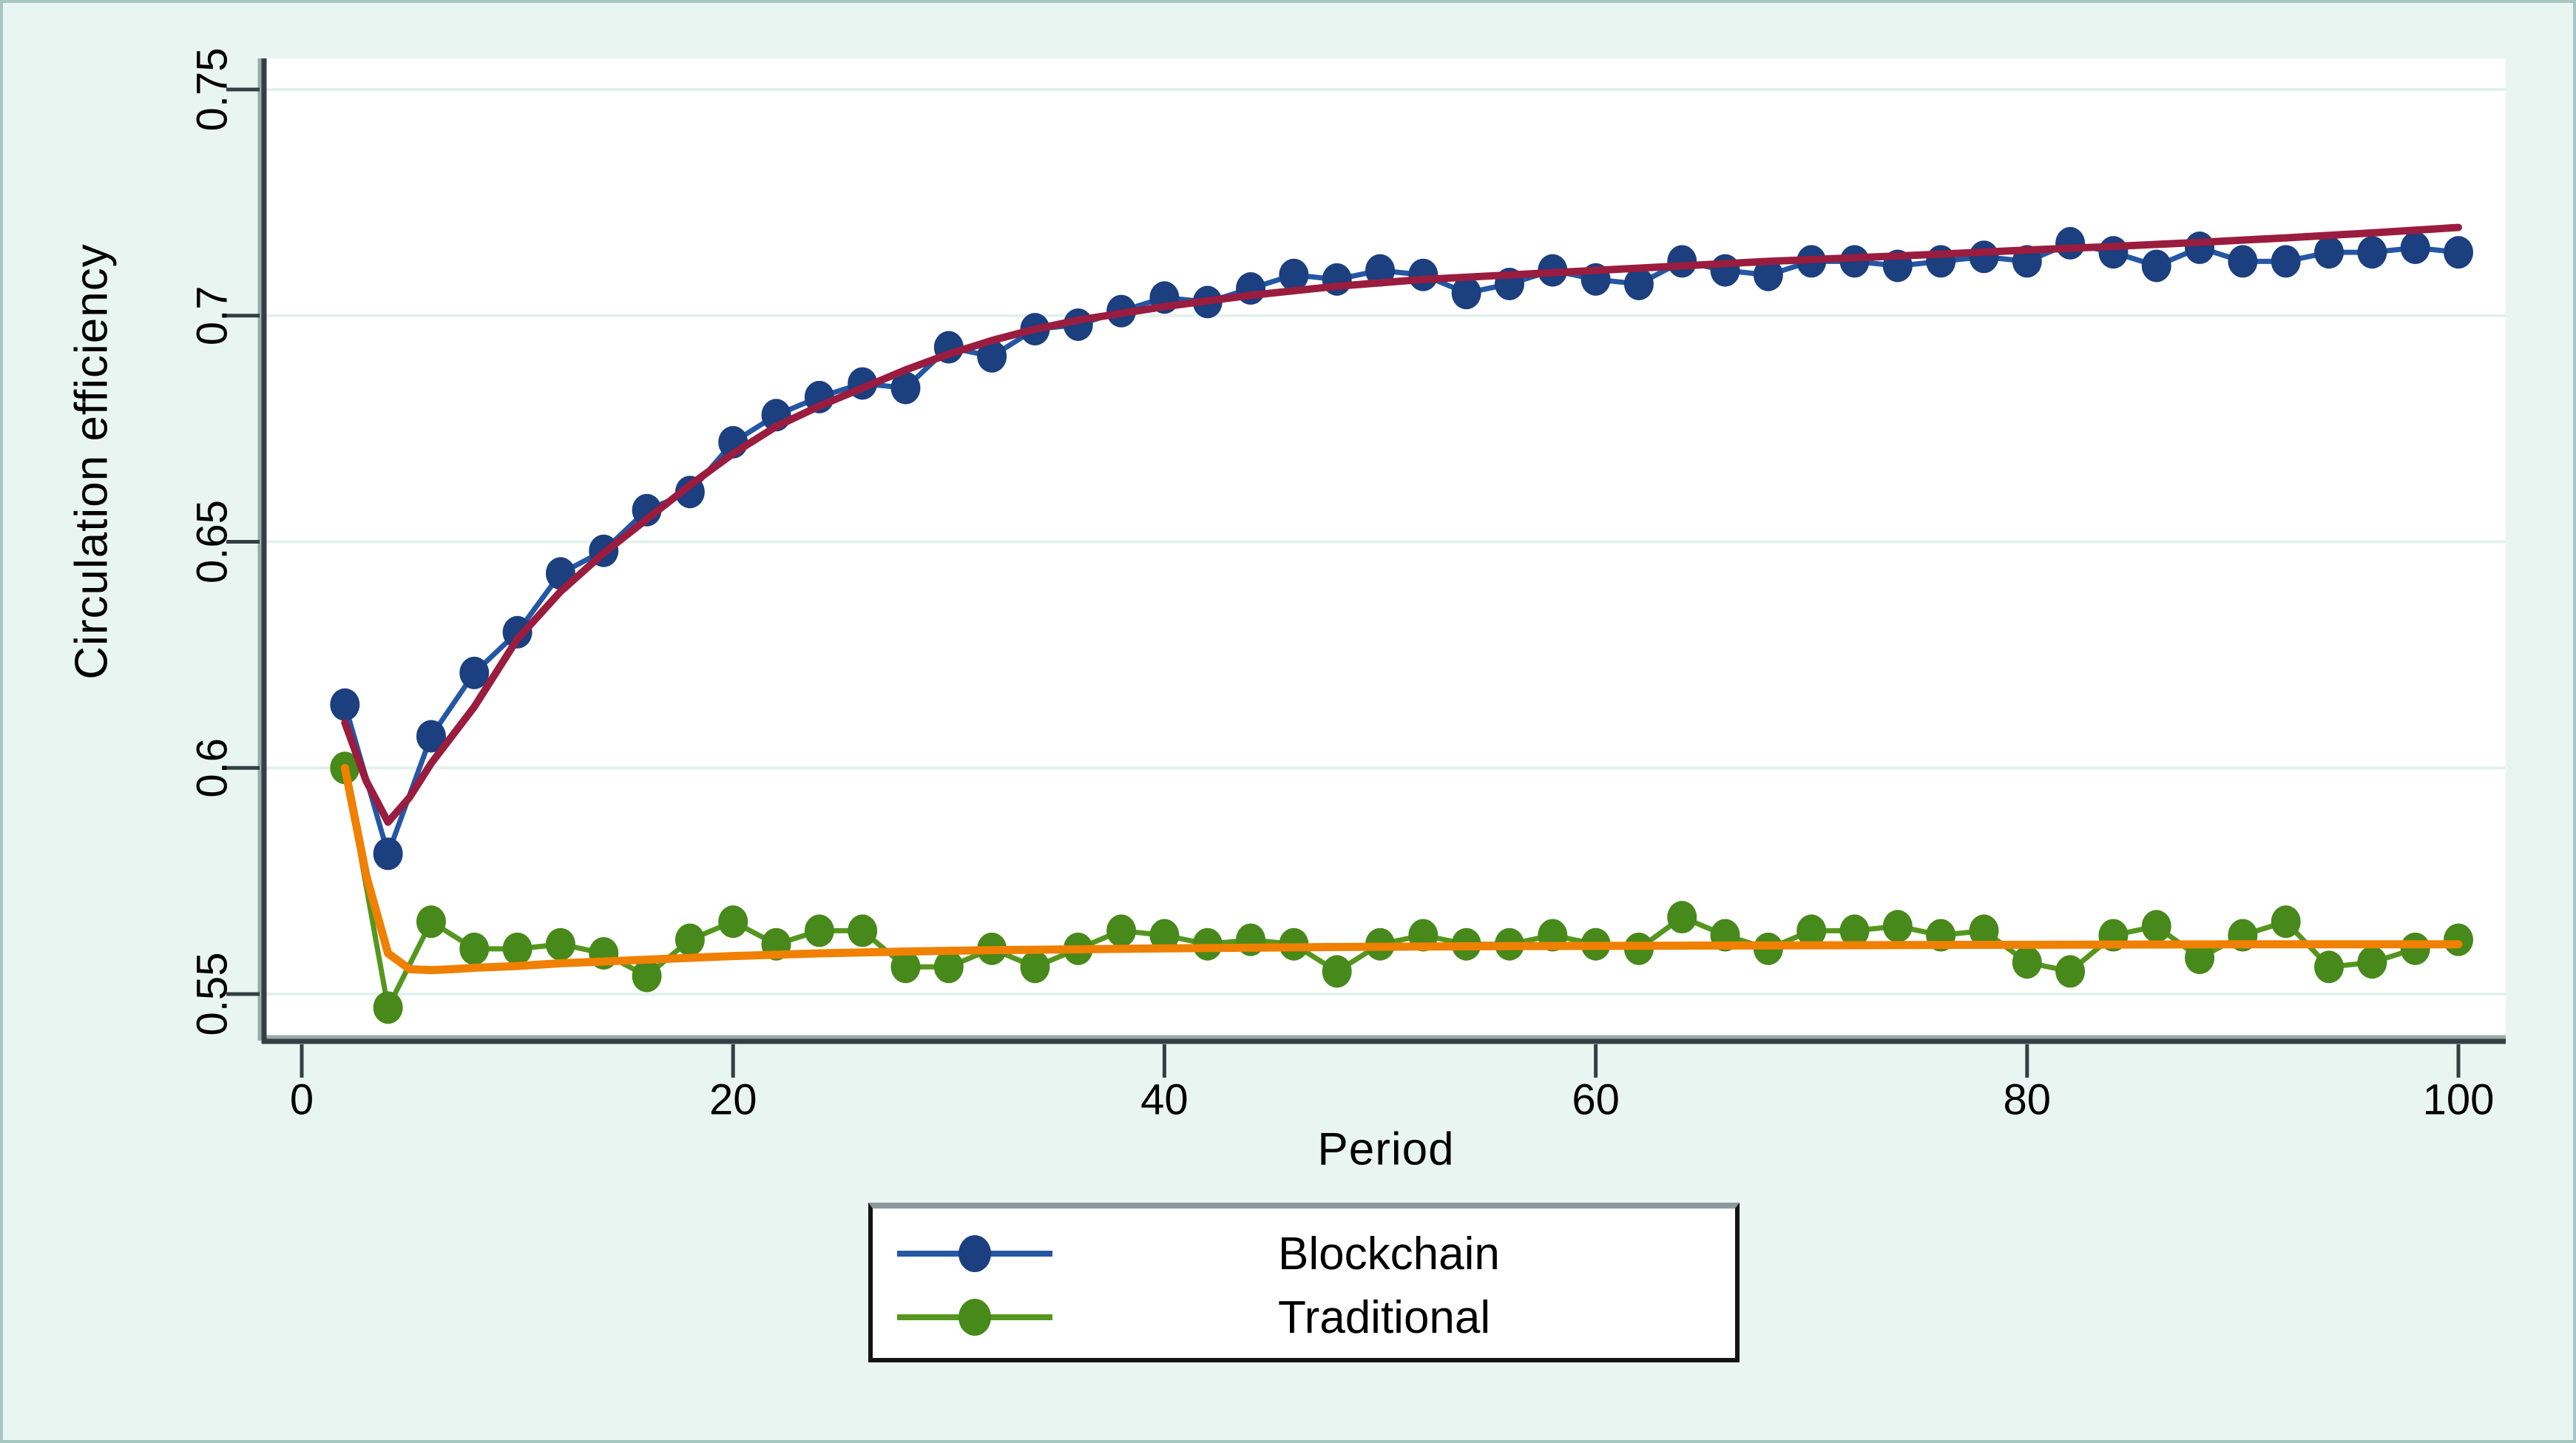  I want to click on traditional-line-marker-icon, so click(974, 1317).